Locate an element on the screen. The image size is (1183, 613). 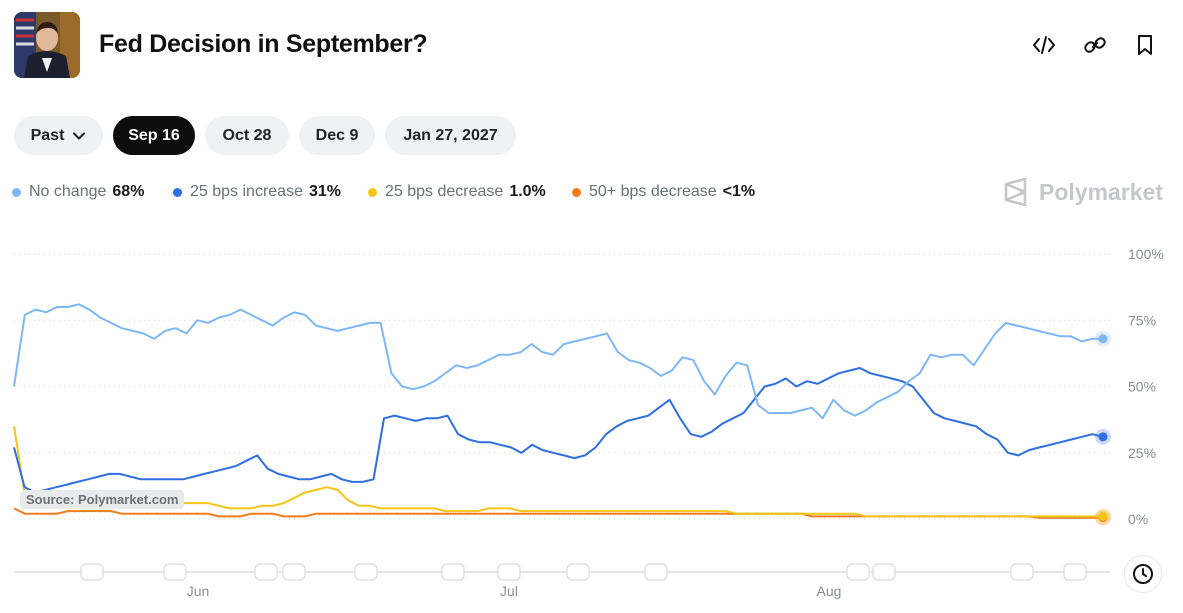
link-icon is located at coordinates (1095, 45).